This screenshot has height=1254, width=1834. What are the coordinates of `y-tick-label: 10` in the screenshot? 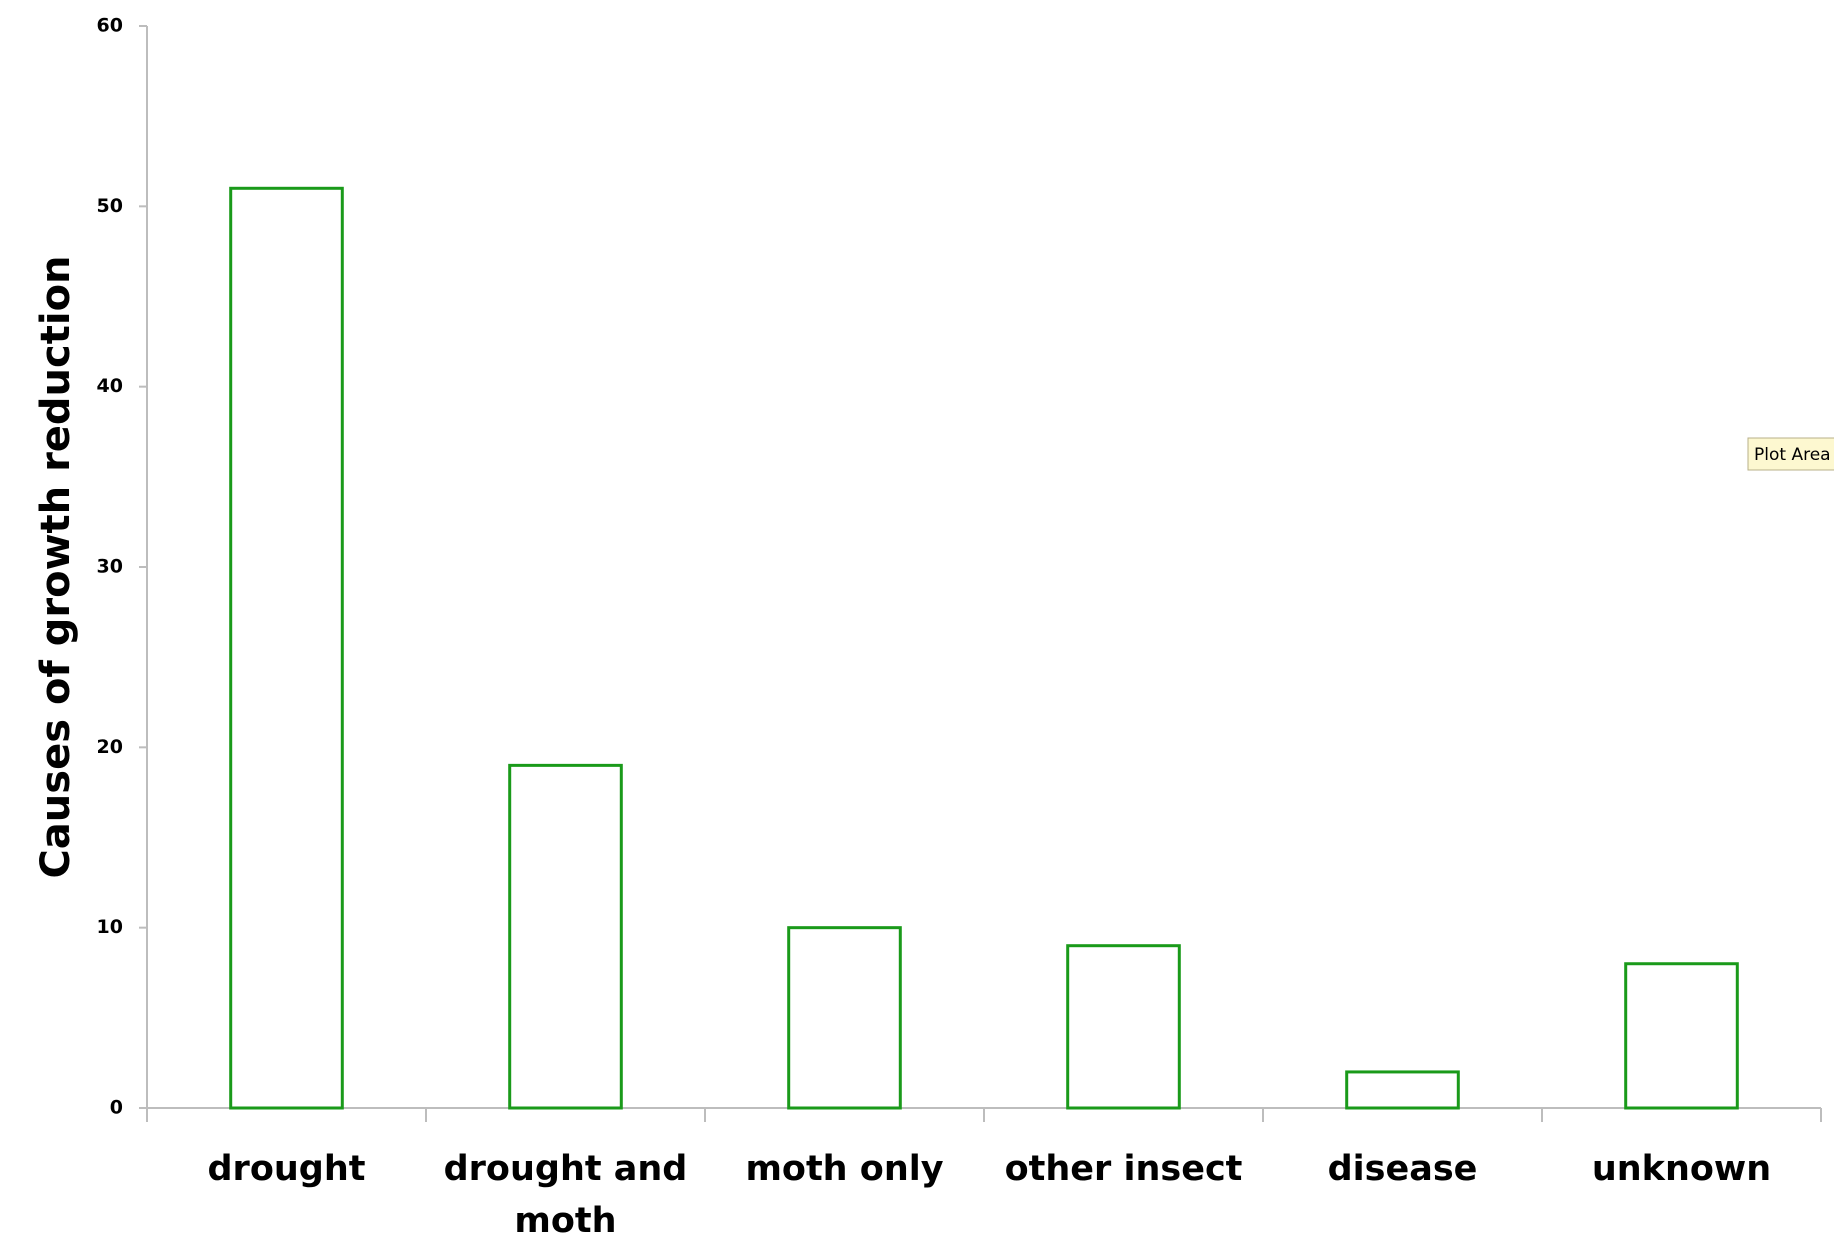 It's located at (110, 927).